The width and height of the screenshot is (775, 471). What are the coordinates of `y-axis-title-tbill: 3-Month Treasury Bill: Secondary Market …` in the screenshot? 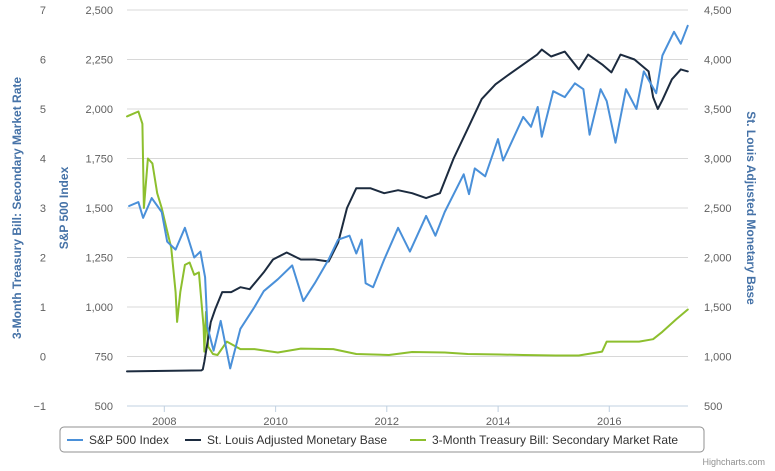 It's located at (17, 208).